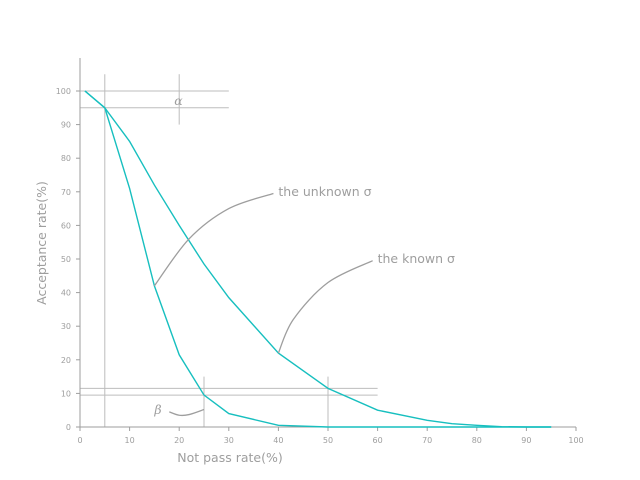  Describe the element at coordinates (324, 191) in the screenshot. I see `annotation-label-unknown: the unknown σ` at that location.